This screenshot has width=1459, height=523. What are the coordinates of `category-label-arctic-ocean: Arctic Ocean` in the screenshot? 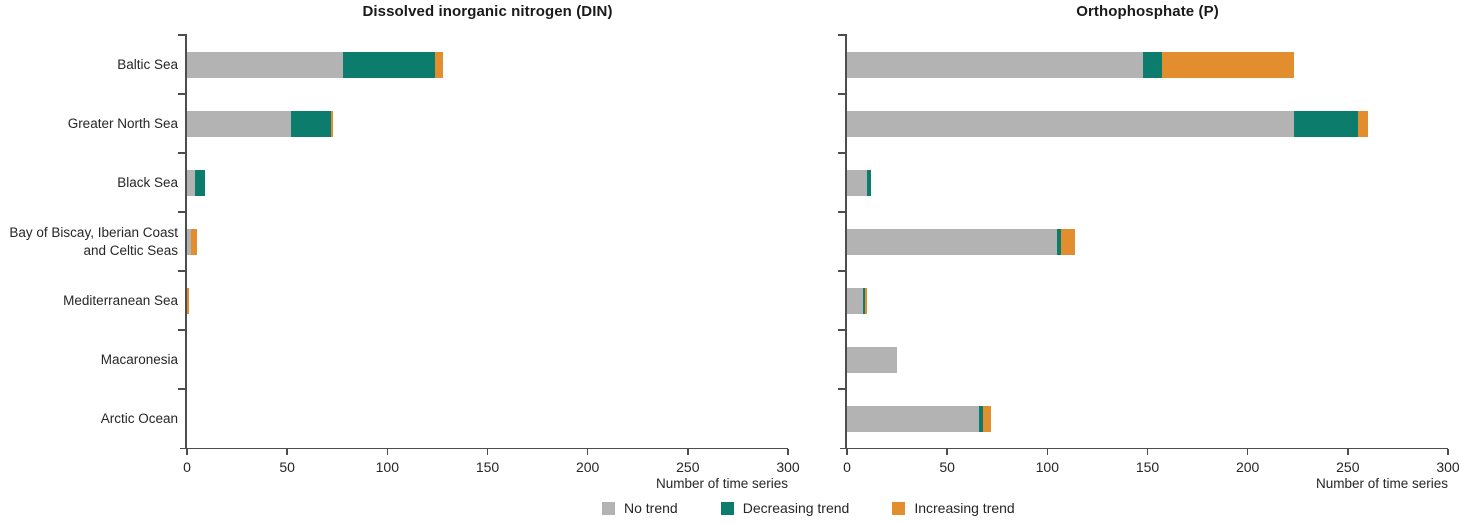 It's located at (139, 418).